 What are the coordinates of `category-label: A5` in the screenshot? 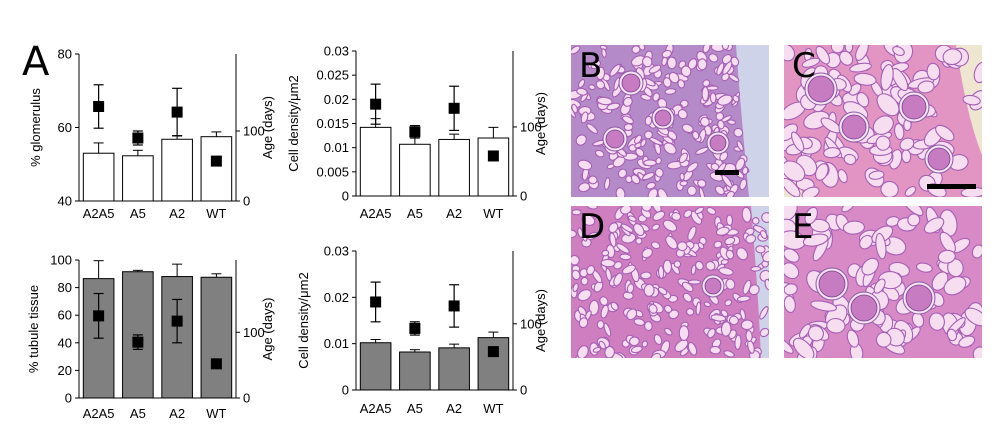 It's located at (138, 213).